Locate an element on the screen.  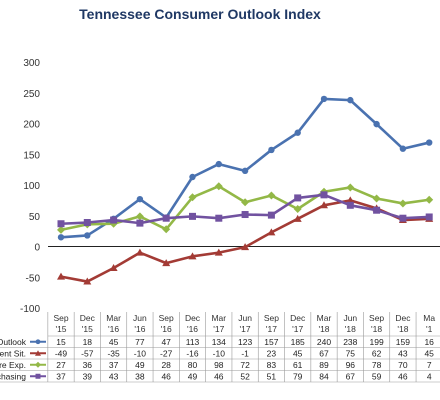
table-cell-value: 185 is located at coordinates (298, 342).